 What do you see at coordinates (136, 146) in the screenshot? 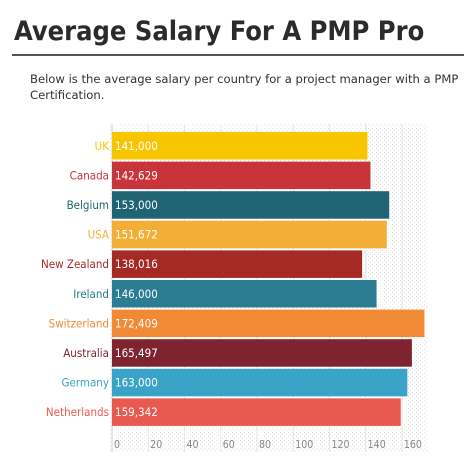
I see `value-label: 141,000` at bounding box center [136, 146].